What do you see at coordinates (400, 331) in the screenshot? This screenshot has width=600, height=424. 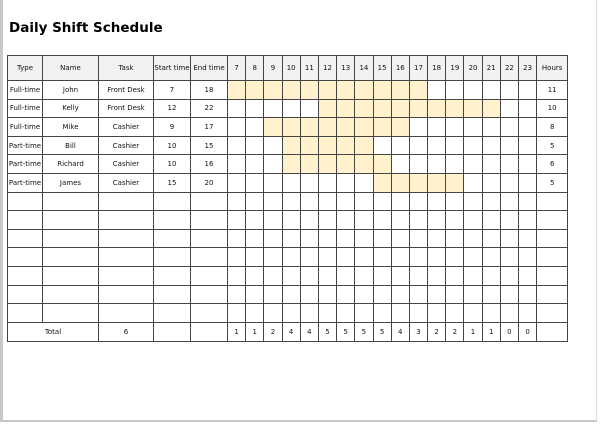 I see `total-hour-16: 4` at bounding box center [400, 331].